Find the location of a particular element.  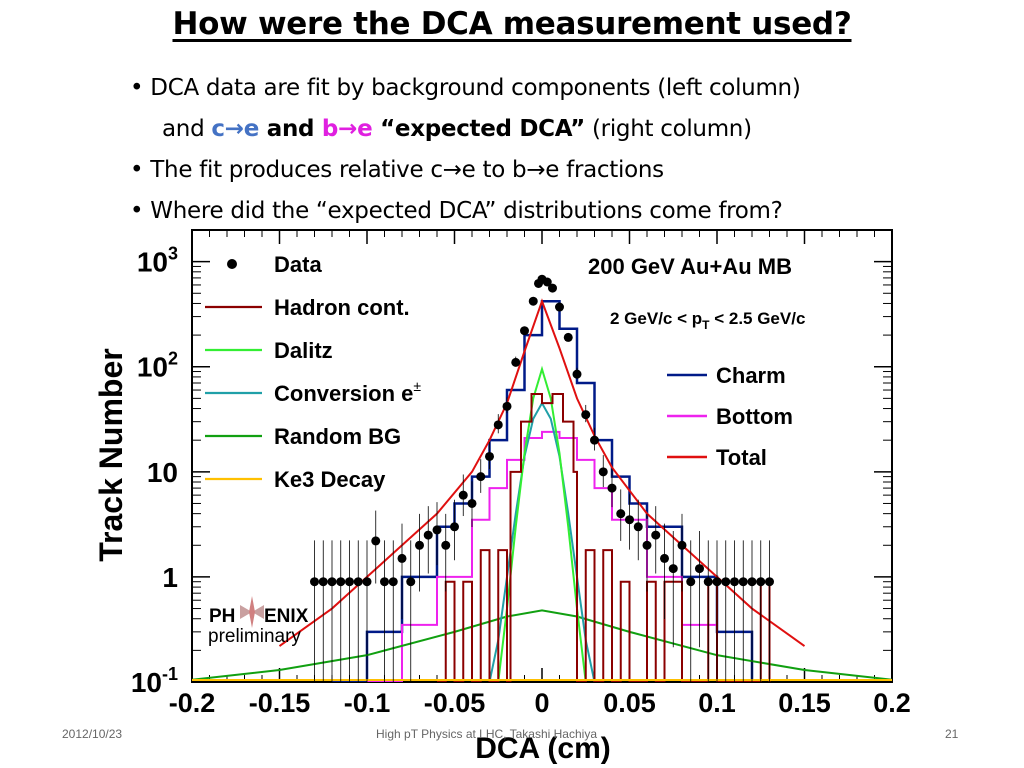

y-tick-label: 10 is located at coordinates (162, 472).